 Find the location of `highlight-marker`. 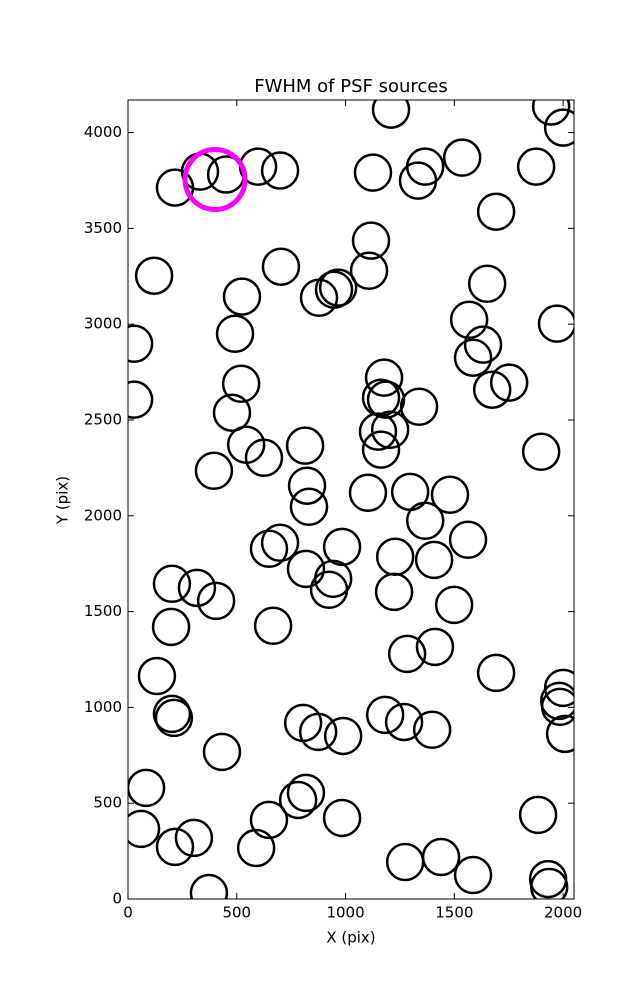

highlight-marker is located at coordinates (215, 180).